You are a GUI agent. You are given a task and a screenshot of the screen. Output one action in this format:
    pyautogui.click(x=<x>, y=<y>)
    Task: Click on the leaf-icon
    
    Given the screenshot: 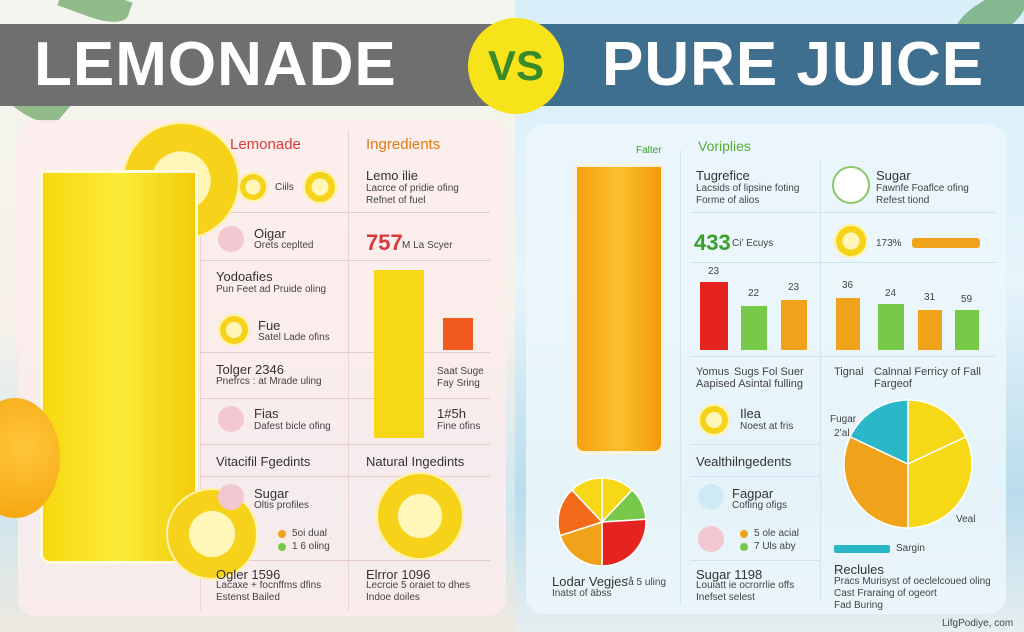 What is the action you would take?
    pyautogui.click(x=851, y=185)
    